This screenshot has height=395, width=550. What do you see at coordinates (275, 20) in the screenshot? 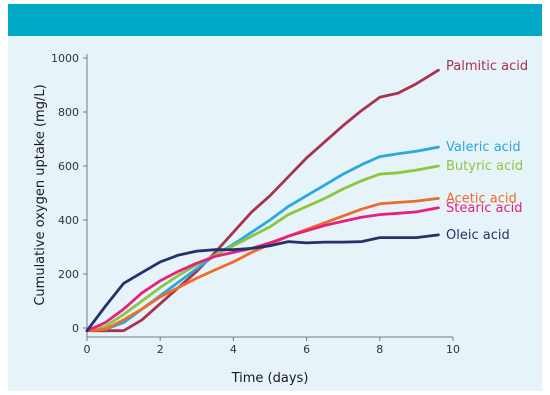
I see `header-bar` at bounding box center [275, 20].